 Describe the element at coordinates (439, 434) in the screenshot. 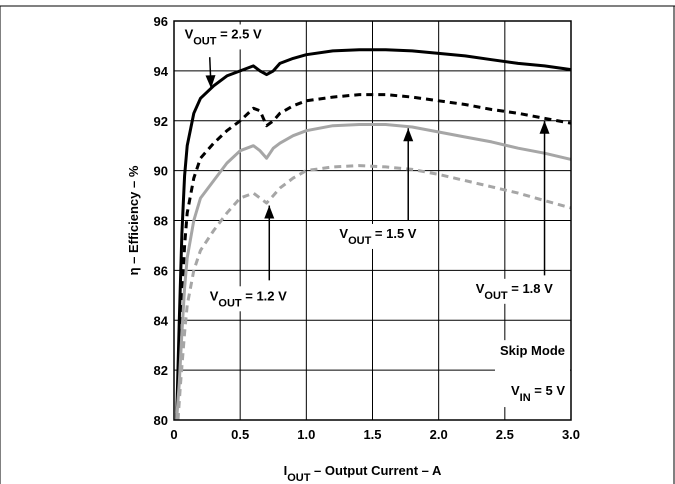

I see `x-tick-label: 2.0` at that location.